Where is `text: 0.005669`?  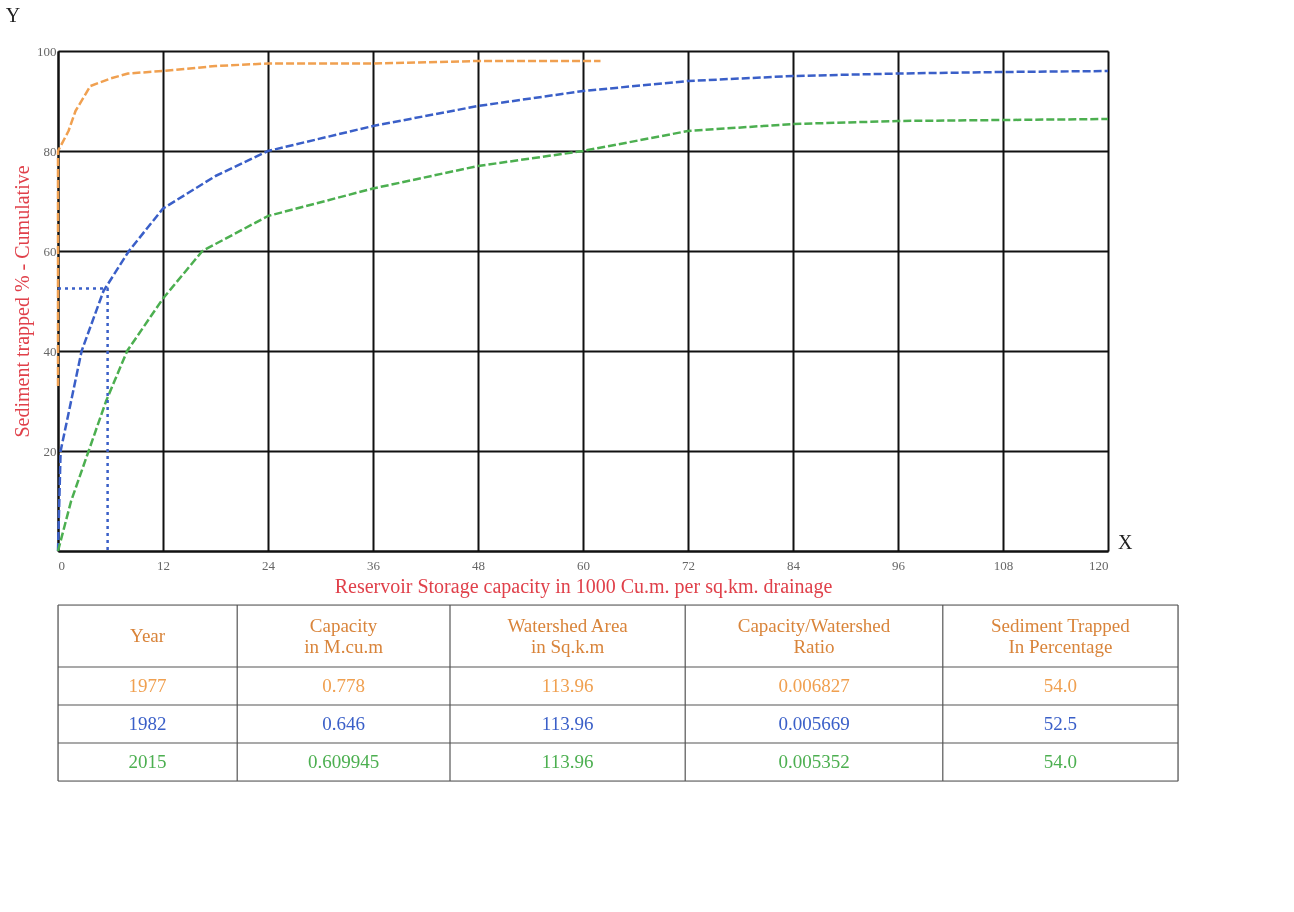 text: 0.005669 is located at coordinates (814, 723).